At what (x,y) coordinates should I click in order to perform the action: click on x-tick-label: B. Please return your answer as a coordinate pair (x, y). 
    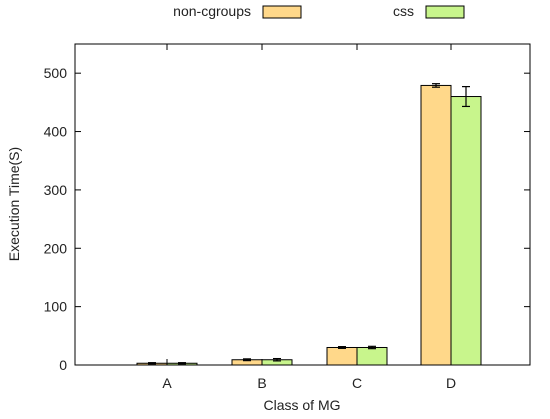
    Looking at the image, I should click on (261, 383).